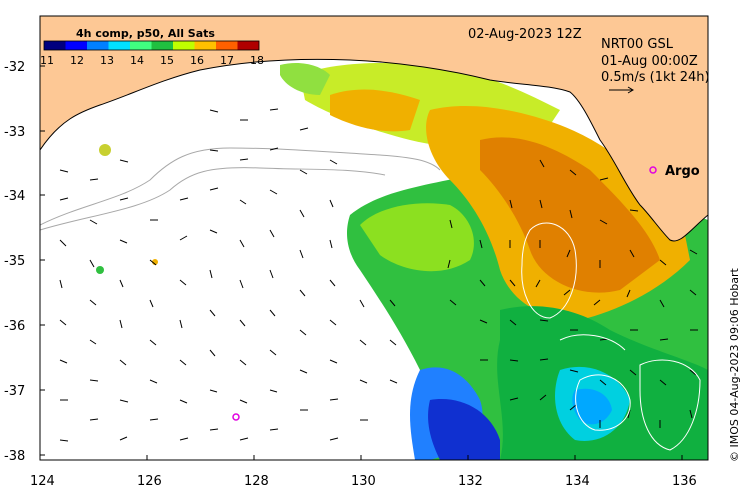  What do you see at coordinates (363, 472) in the screenshot?
I see `x-axis: 124 126 128 130 132 134 136` at bounding box center [363, 472].